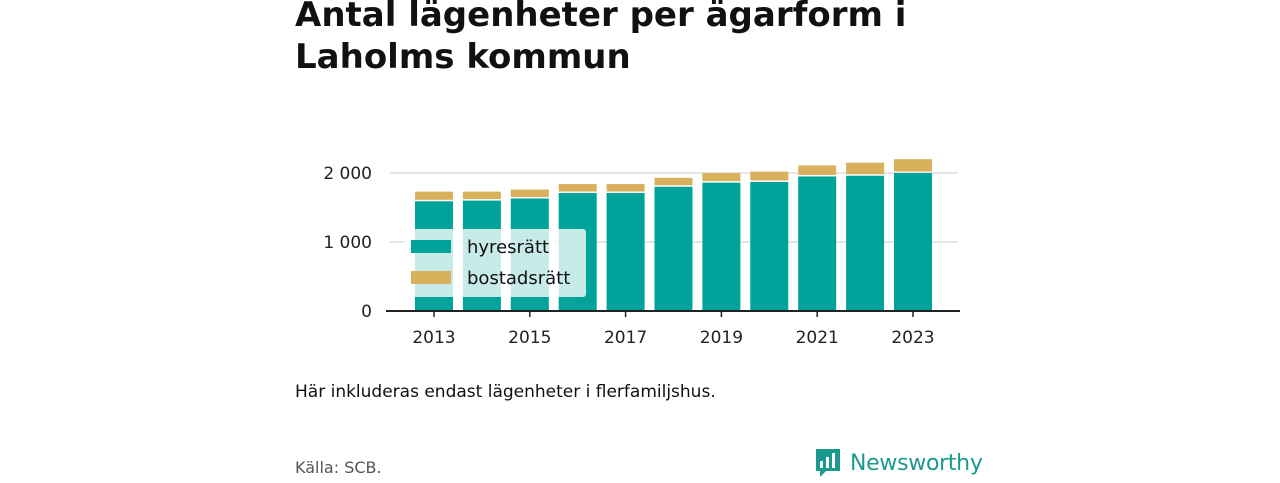  I want to click on source-credit: Källa: SCB., so click(338, 467).